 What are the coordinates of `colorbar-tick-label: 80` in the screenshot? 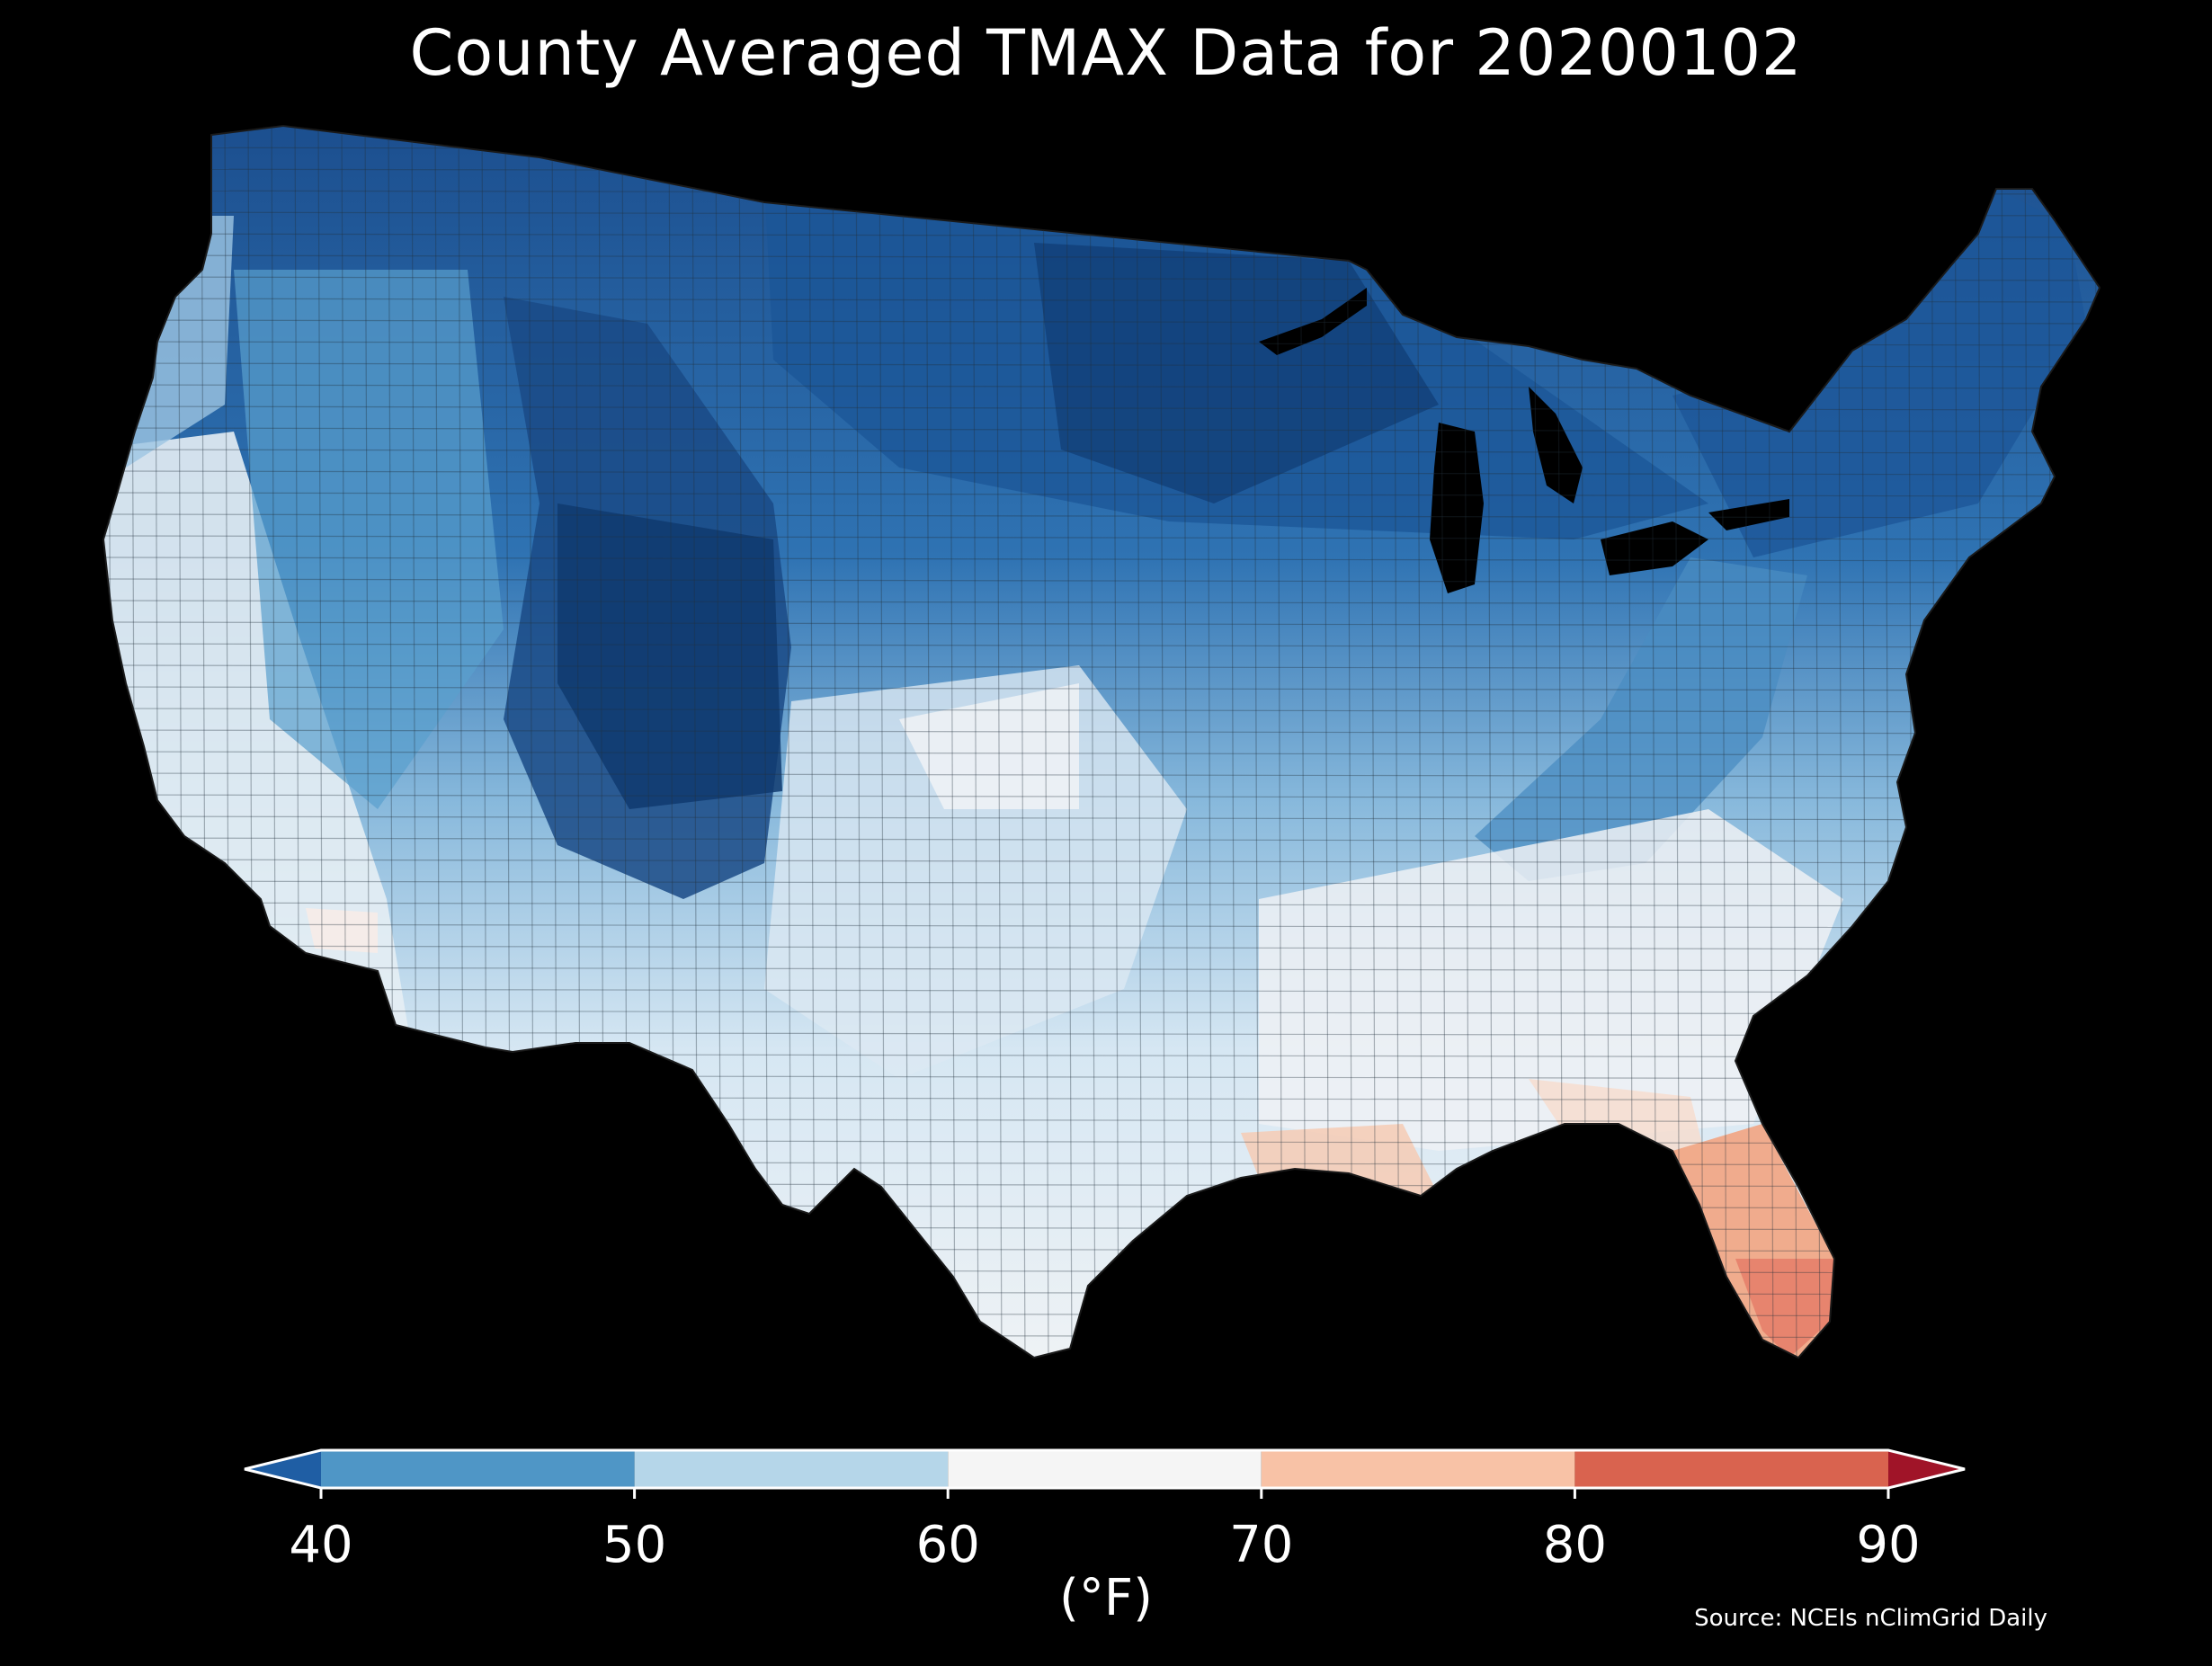 It's located at (1575, 1545).